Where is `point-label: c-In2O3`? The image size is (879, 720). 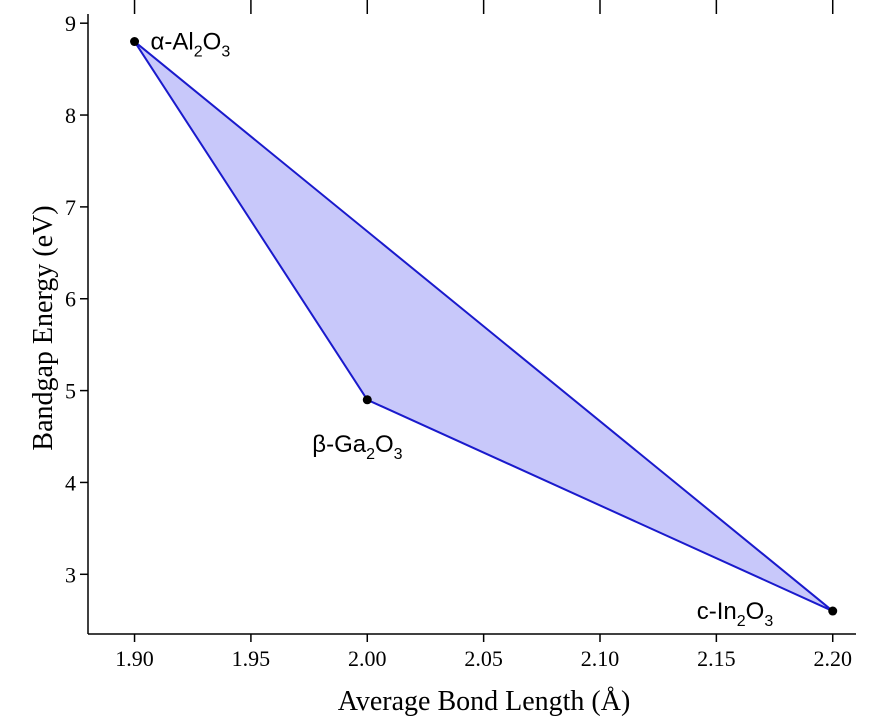
point-label: c-In2O3 is located at coordinates (735, 614).